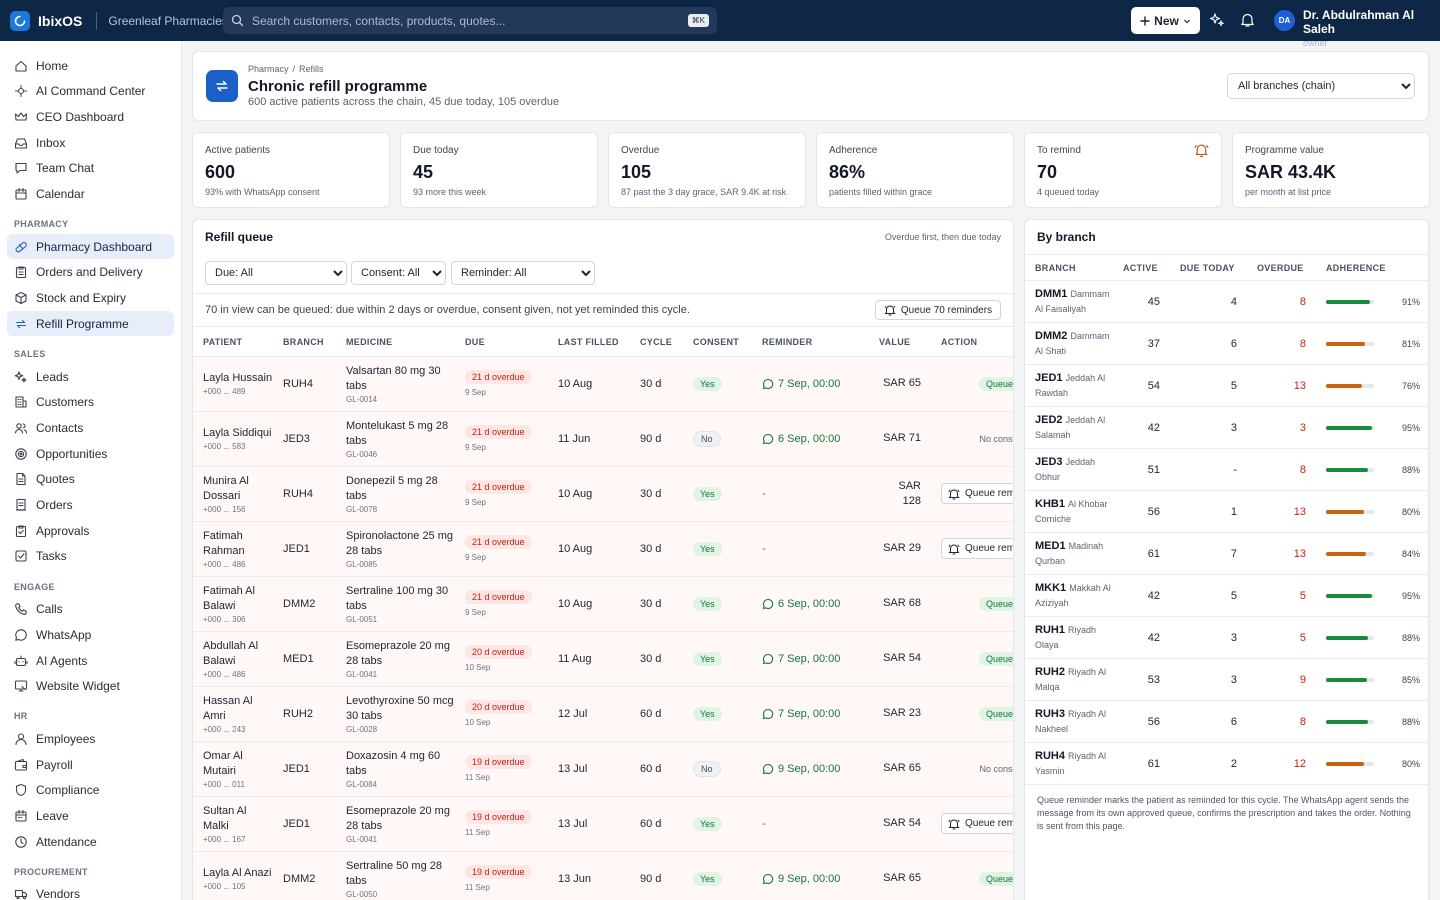 The width and height of the screenshot is (1440, 900). What do you see at coordinates (1226, 679) in the screenshot?
I see `branch-row: RUH2 Riyadh Al Malqa 53 3 9 85%` at bounding box center [1226, 679].